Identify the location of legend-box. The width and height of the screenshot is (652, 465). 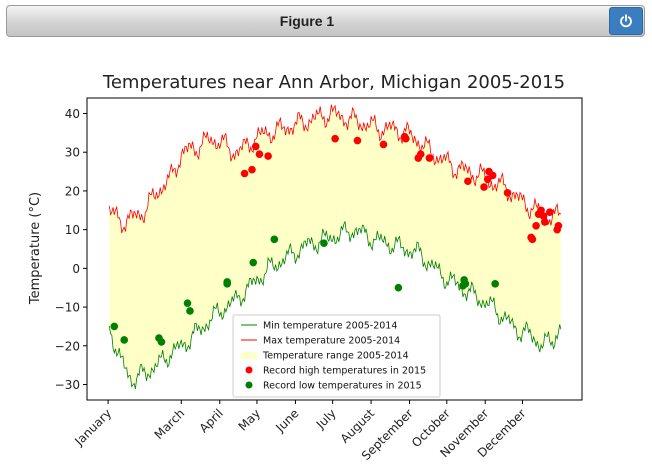
(336, 356).